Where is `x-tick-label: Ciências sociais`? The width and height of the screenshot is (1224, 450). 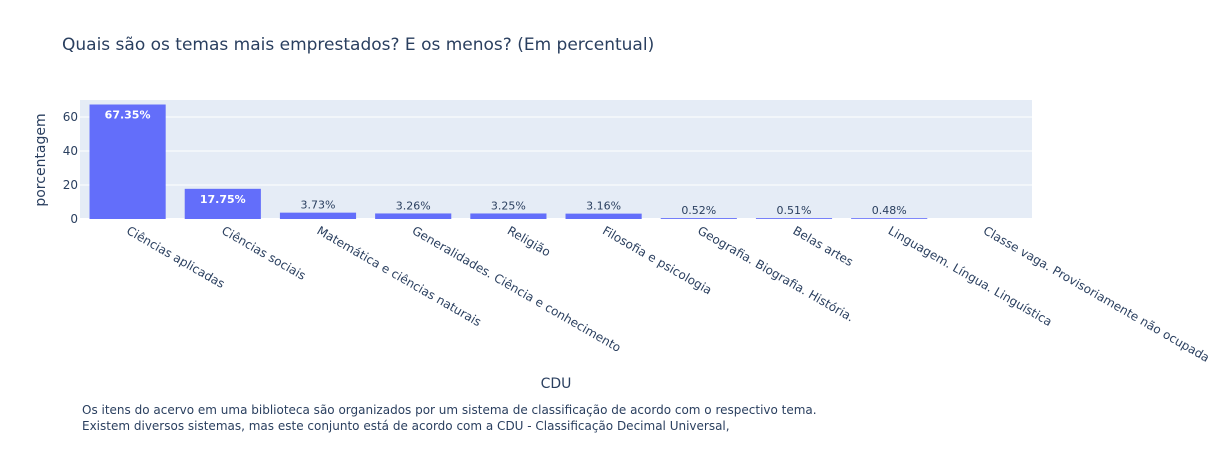 x-tick-label: Ciências sociais is located at coordinates (263, 252).